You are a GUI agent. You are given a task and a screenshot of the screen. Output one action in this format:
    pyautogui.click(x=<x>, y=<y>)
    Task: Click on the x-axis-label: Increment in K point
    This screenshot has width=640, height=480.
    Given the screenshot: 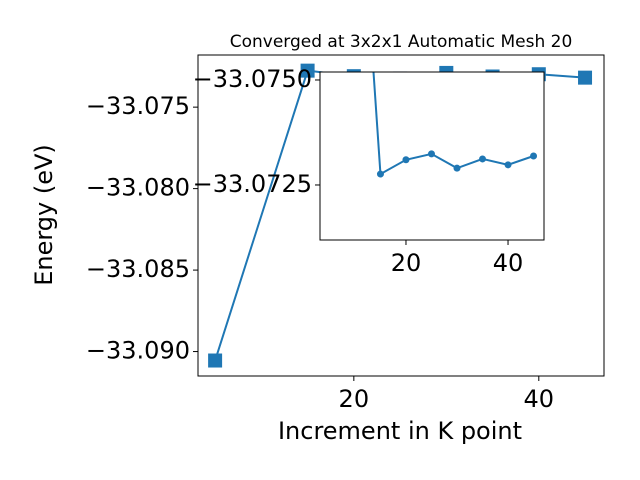 What is the action you would take?
    pyautogui.click(x=400, y=431)
    